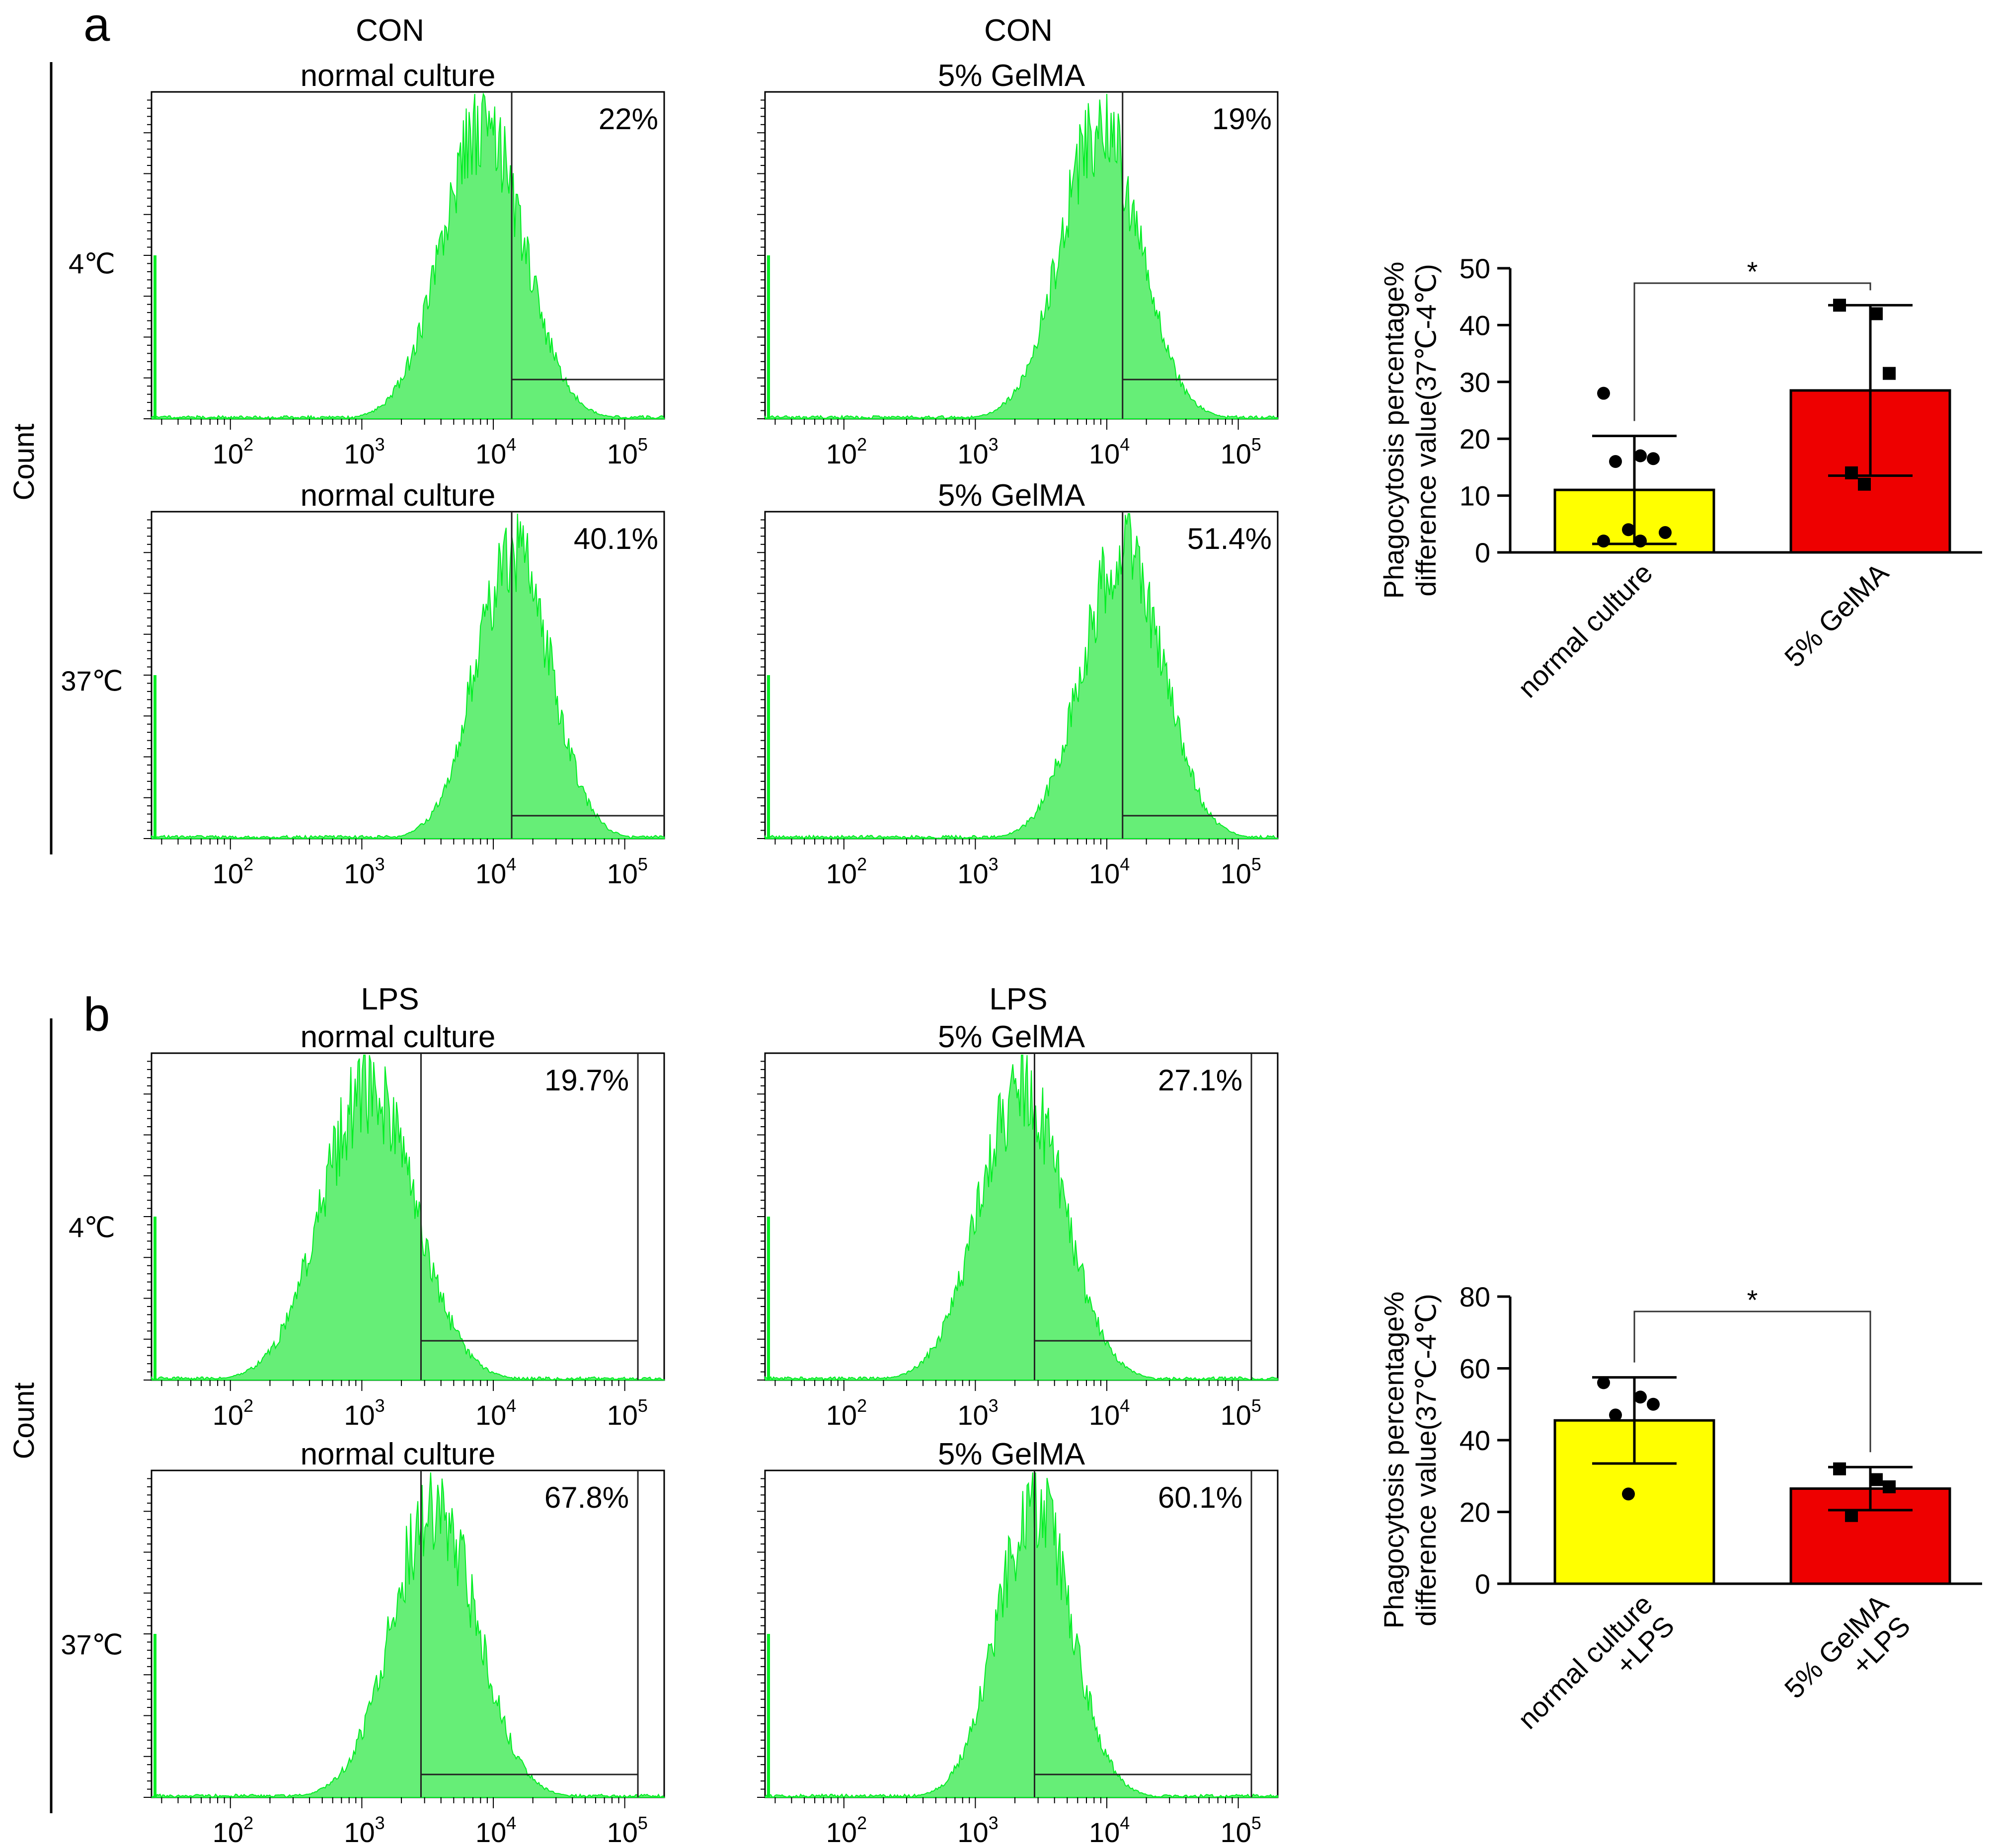 The image size is (1999, 1848). I want to click on bar-chart-y-tick-label: 60, so click(1475, 1369).